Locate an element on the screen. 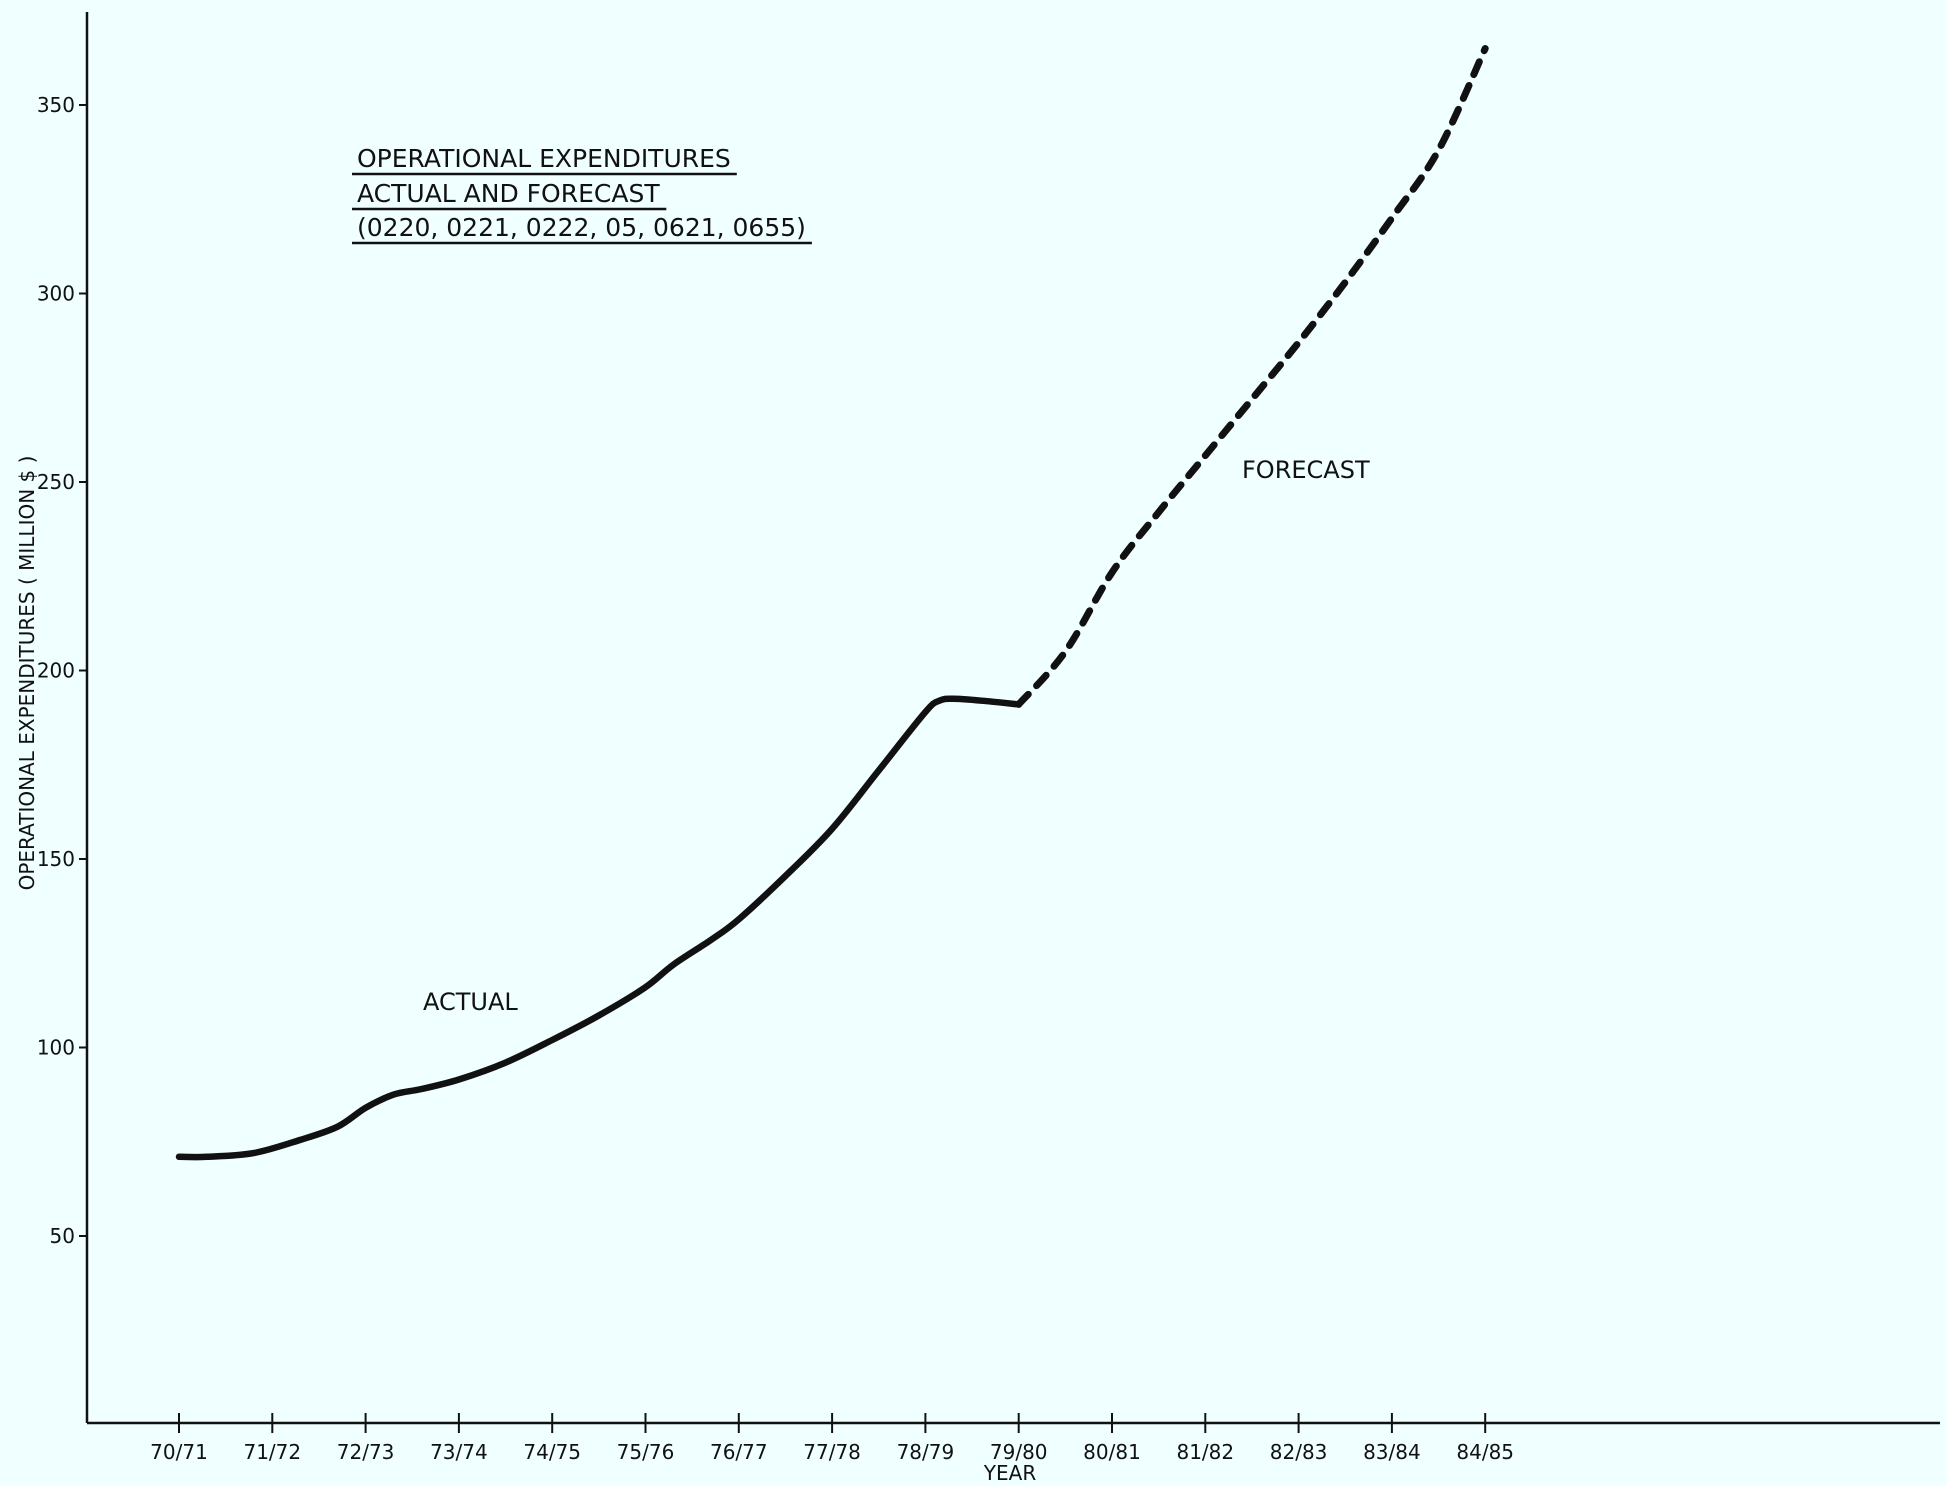  x-tick-label: 71/72 is located at coordinates (272, 1452).